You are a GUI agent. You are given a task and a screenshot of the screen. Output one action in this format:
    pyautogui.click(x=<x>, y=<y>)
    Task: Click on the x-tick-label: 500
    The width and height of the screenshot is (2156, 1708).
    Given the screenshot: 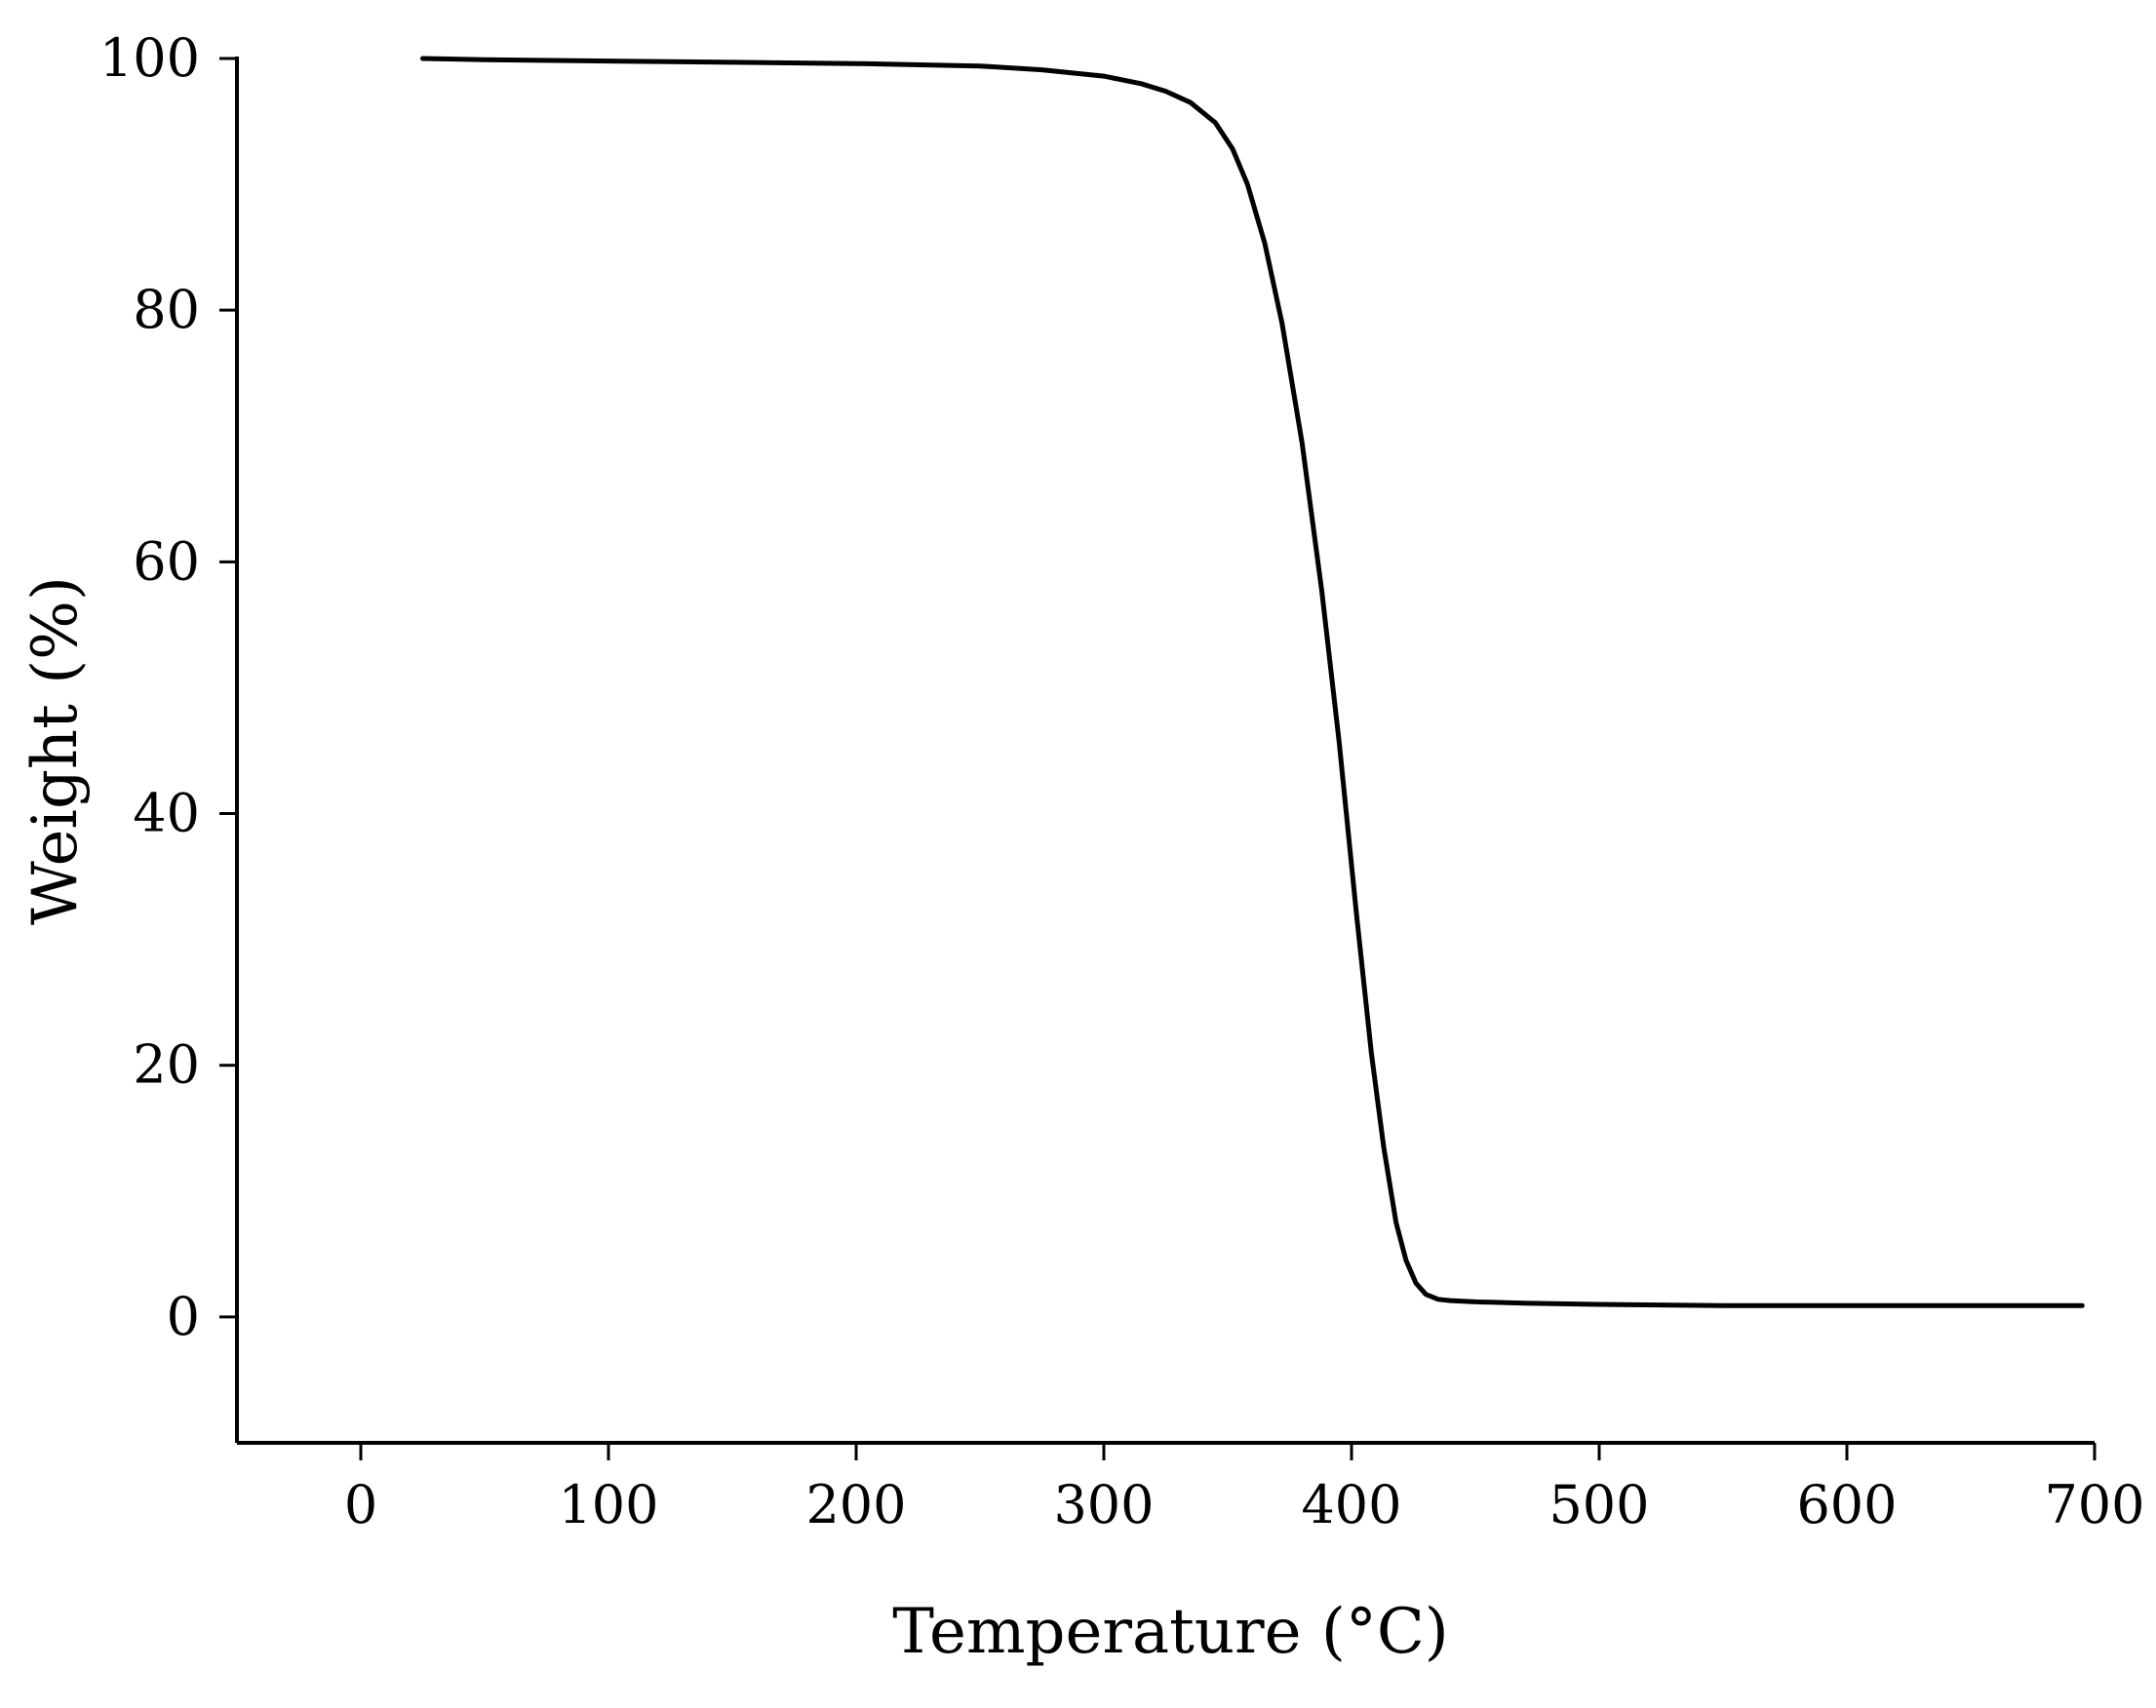 What is the action you would take?
    pyautogui.click(x=1598, y=1504)
    